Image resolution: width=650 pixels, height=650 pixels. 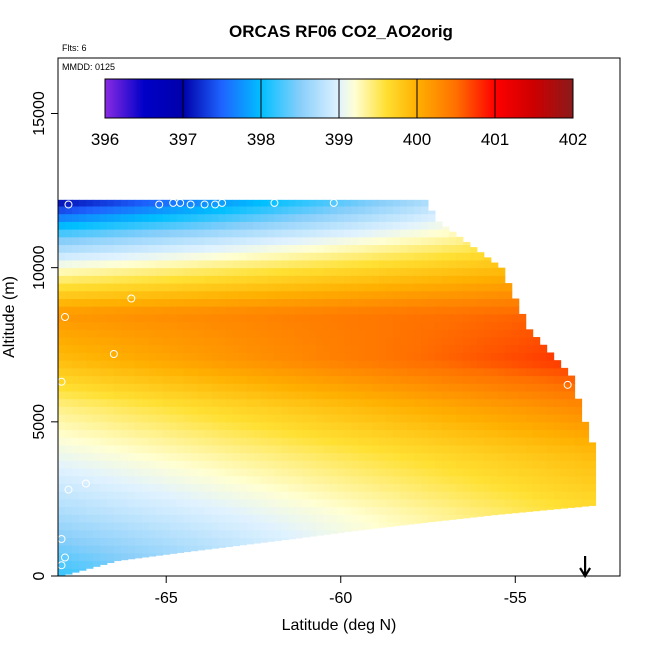 I want to click on flights-annotation: Flts: 6, so click(x=74, y=48).